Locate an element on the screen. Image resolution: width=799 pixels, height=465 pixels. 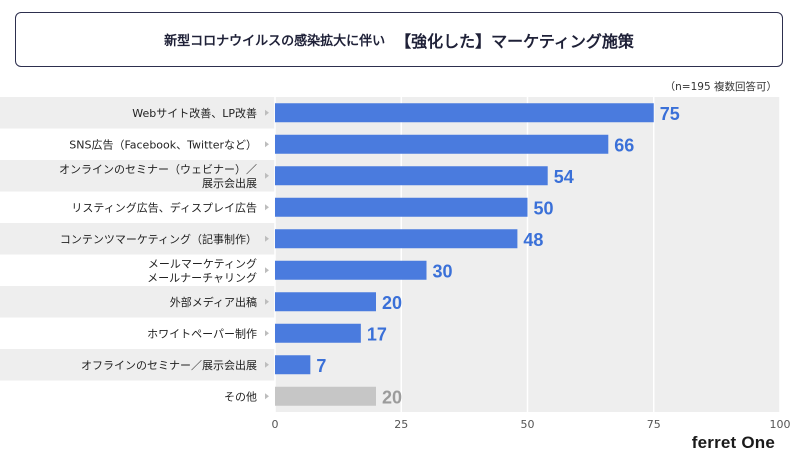
category-label: コンテンツマーケティング（記事制作） is located at coordinates (158, 239).